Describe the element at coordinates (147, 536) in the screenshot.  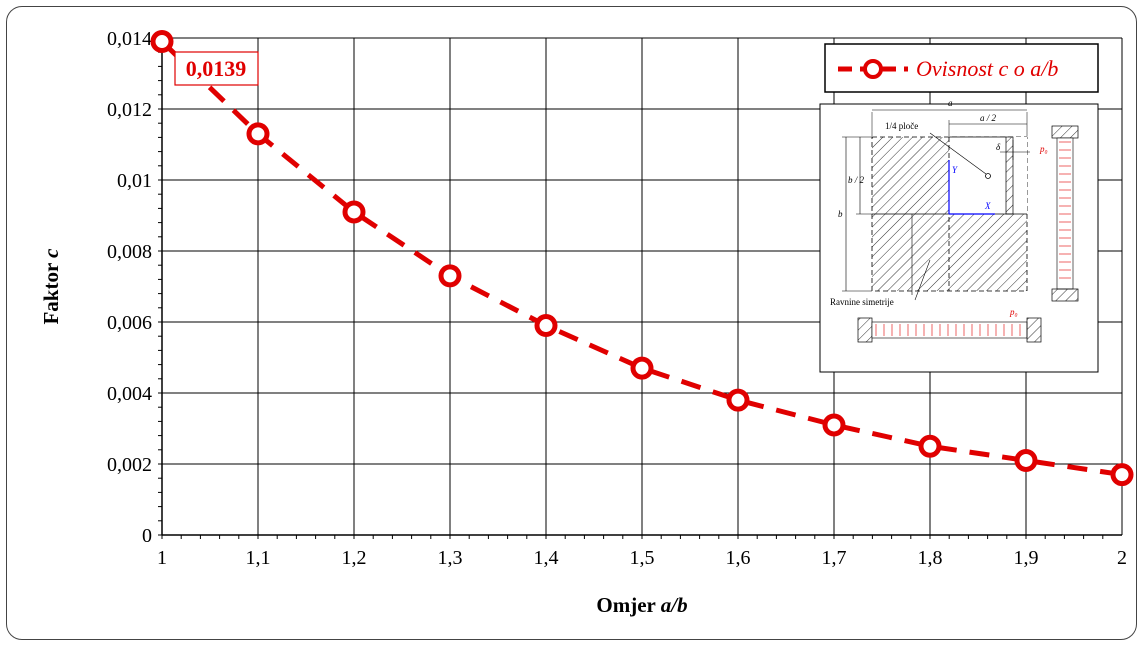
I see `y-tick-label: 0` at that location.